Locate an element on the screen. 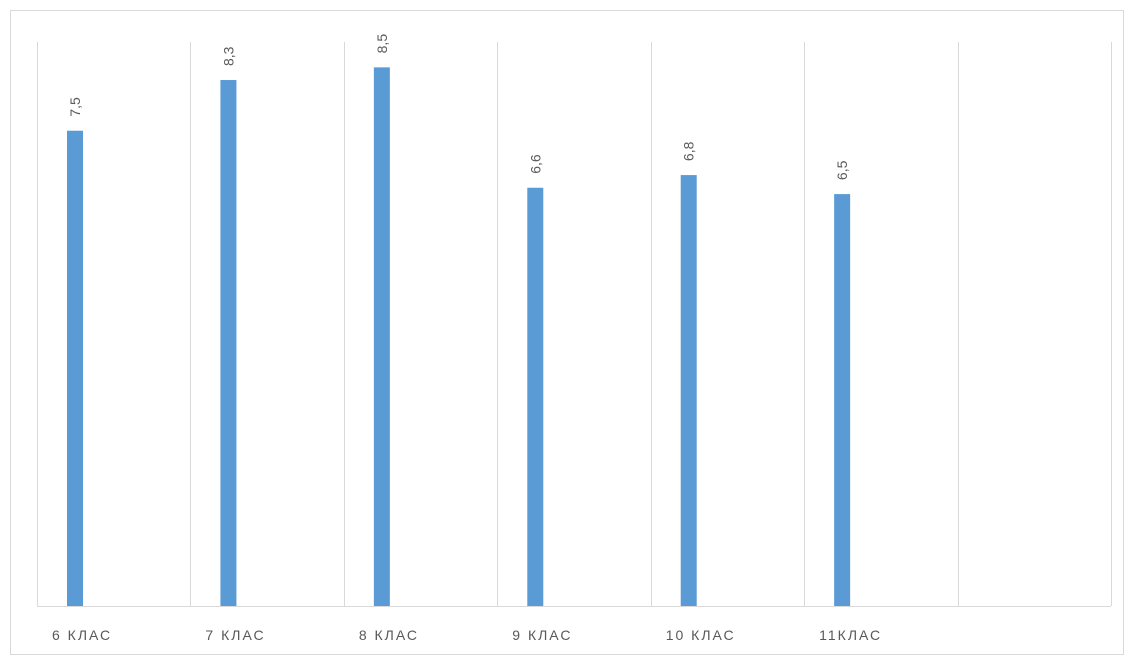  data-label: 8,5 is located at coordinates (382, 44).